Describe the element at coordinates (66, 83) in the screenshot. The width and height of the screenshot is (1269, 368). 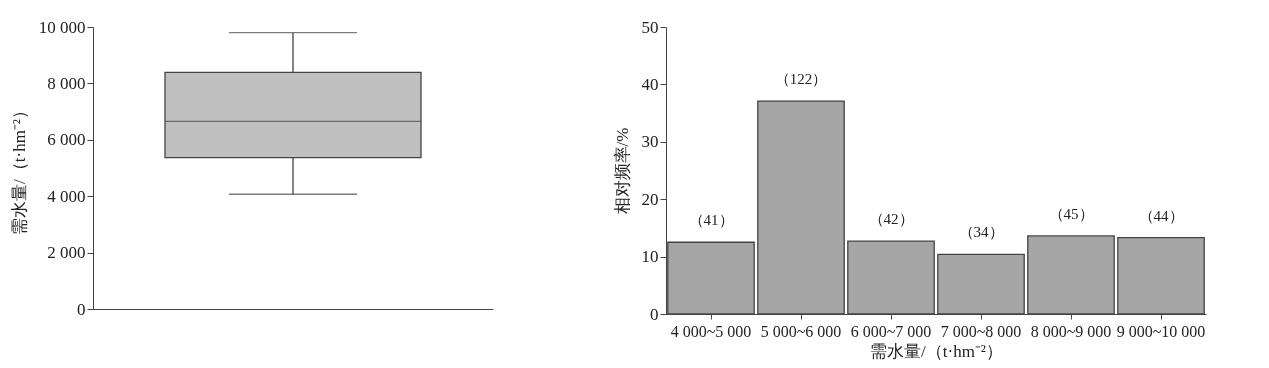
I see `y-tick-label: 8 000` at that location.